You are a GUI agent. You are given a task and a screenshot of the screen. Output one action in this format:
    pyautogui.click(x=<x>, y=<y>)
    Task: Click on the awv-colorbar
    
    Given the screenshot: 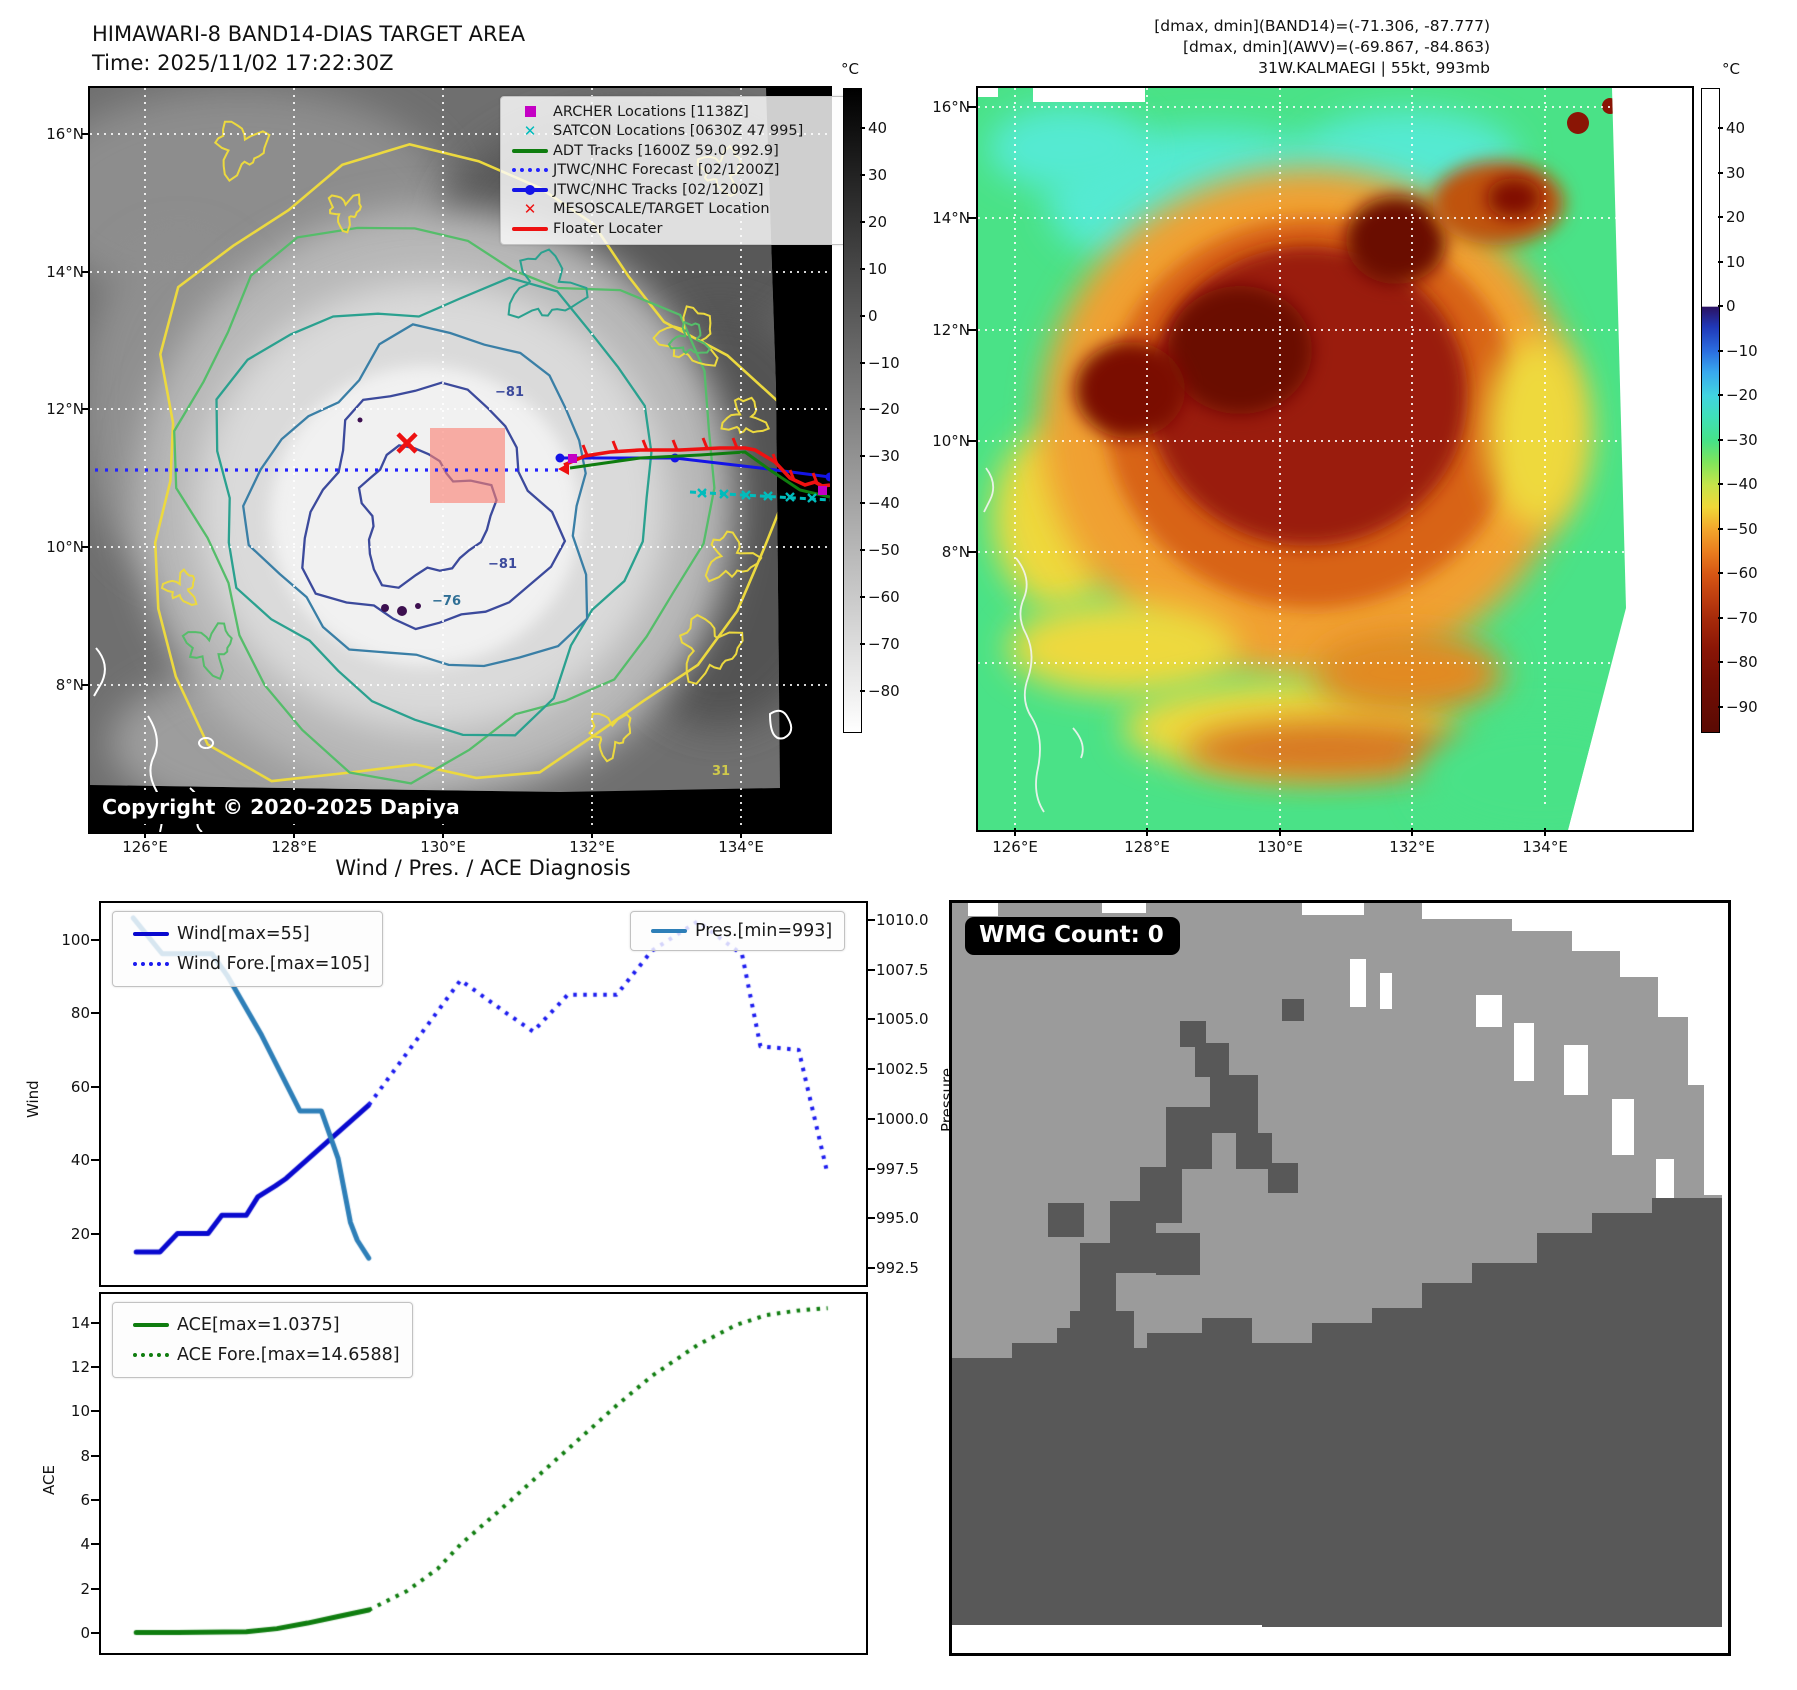 What is the action you would take?
    pyautogui.click(x=1710, y=410)
    